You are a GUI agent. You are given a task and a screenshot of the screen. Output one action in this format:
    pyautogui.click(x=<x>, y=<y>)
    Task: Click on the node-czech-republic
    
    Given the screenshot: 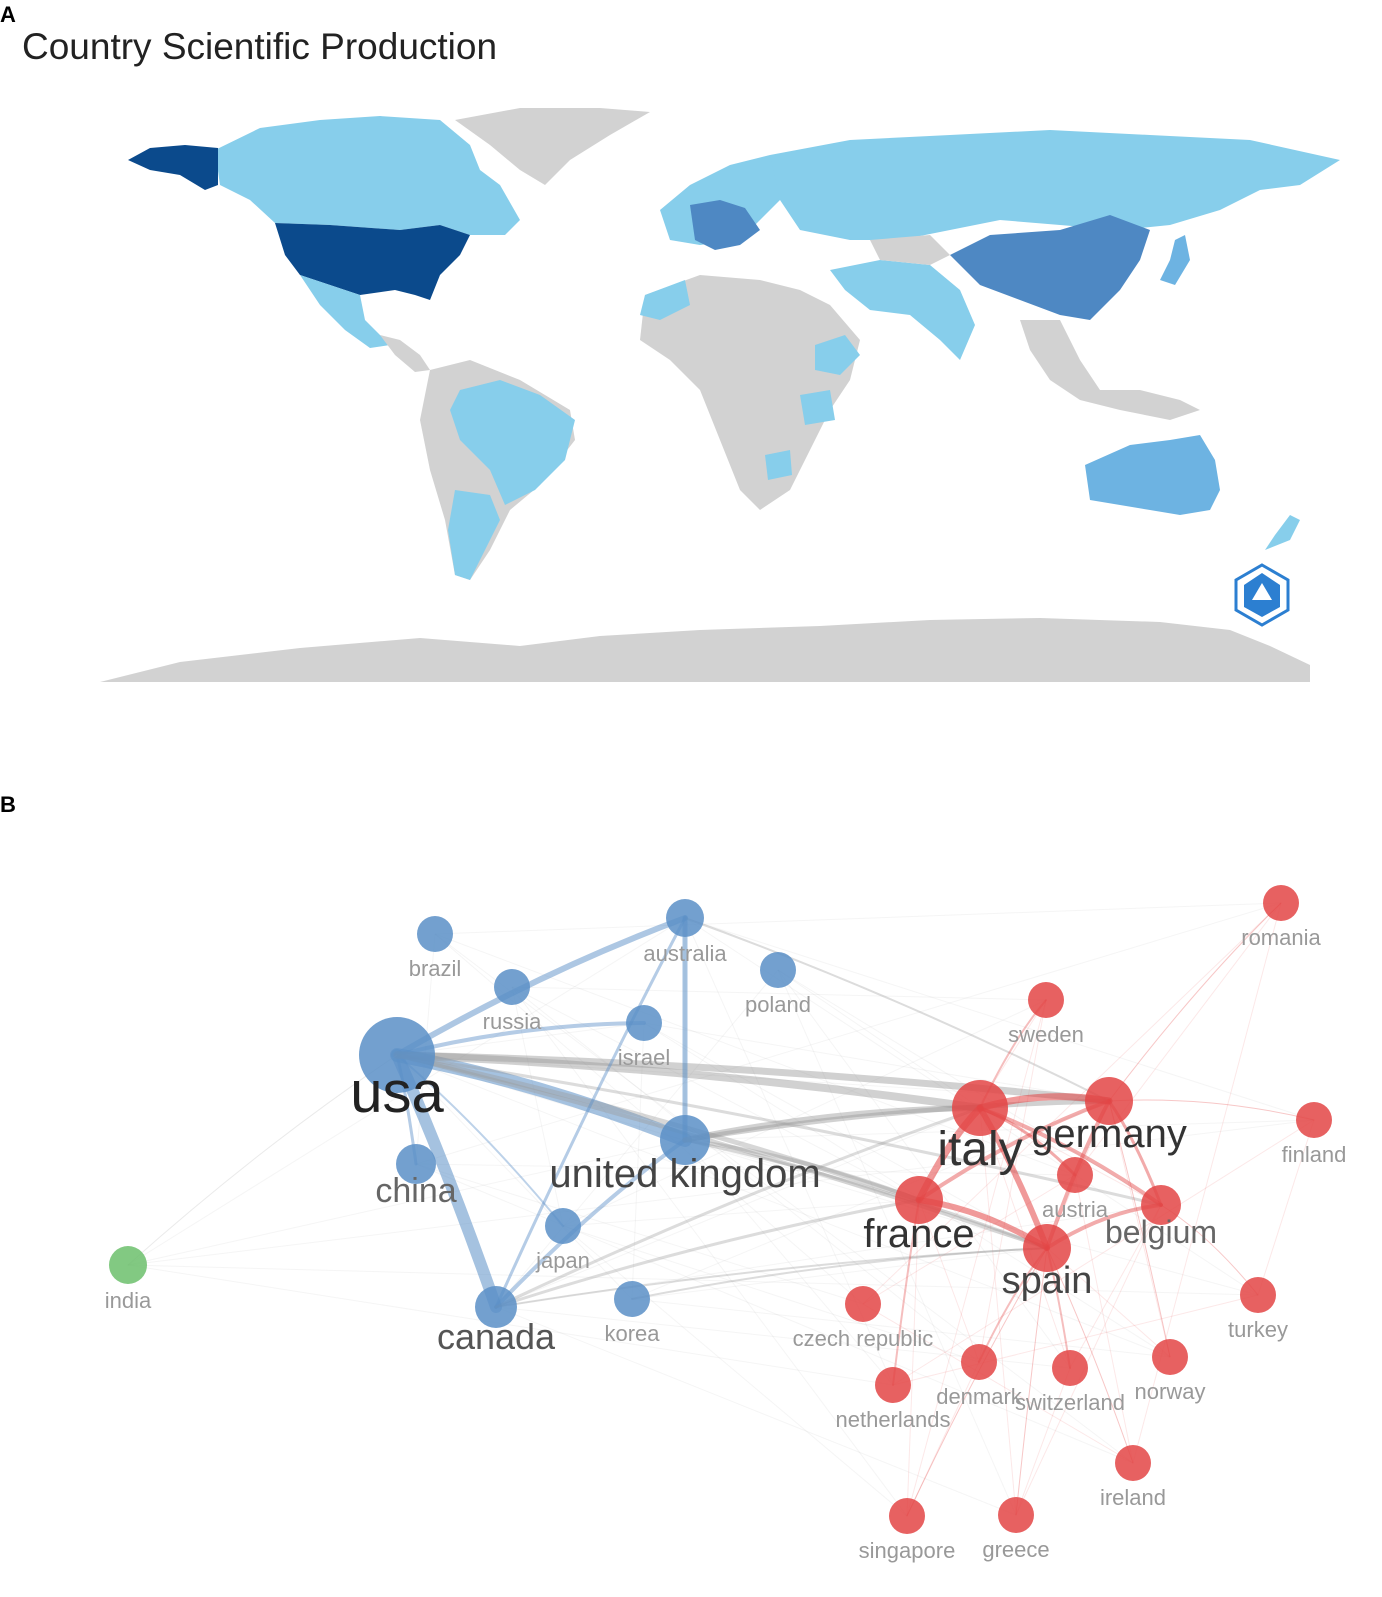 What is the action you would take?
    pyautogui.click(x=863, y=1304)
    